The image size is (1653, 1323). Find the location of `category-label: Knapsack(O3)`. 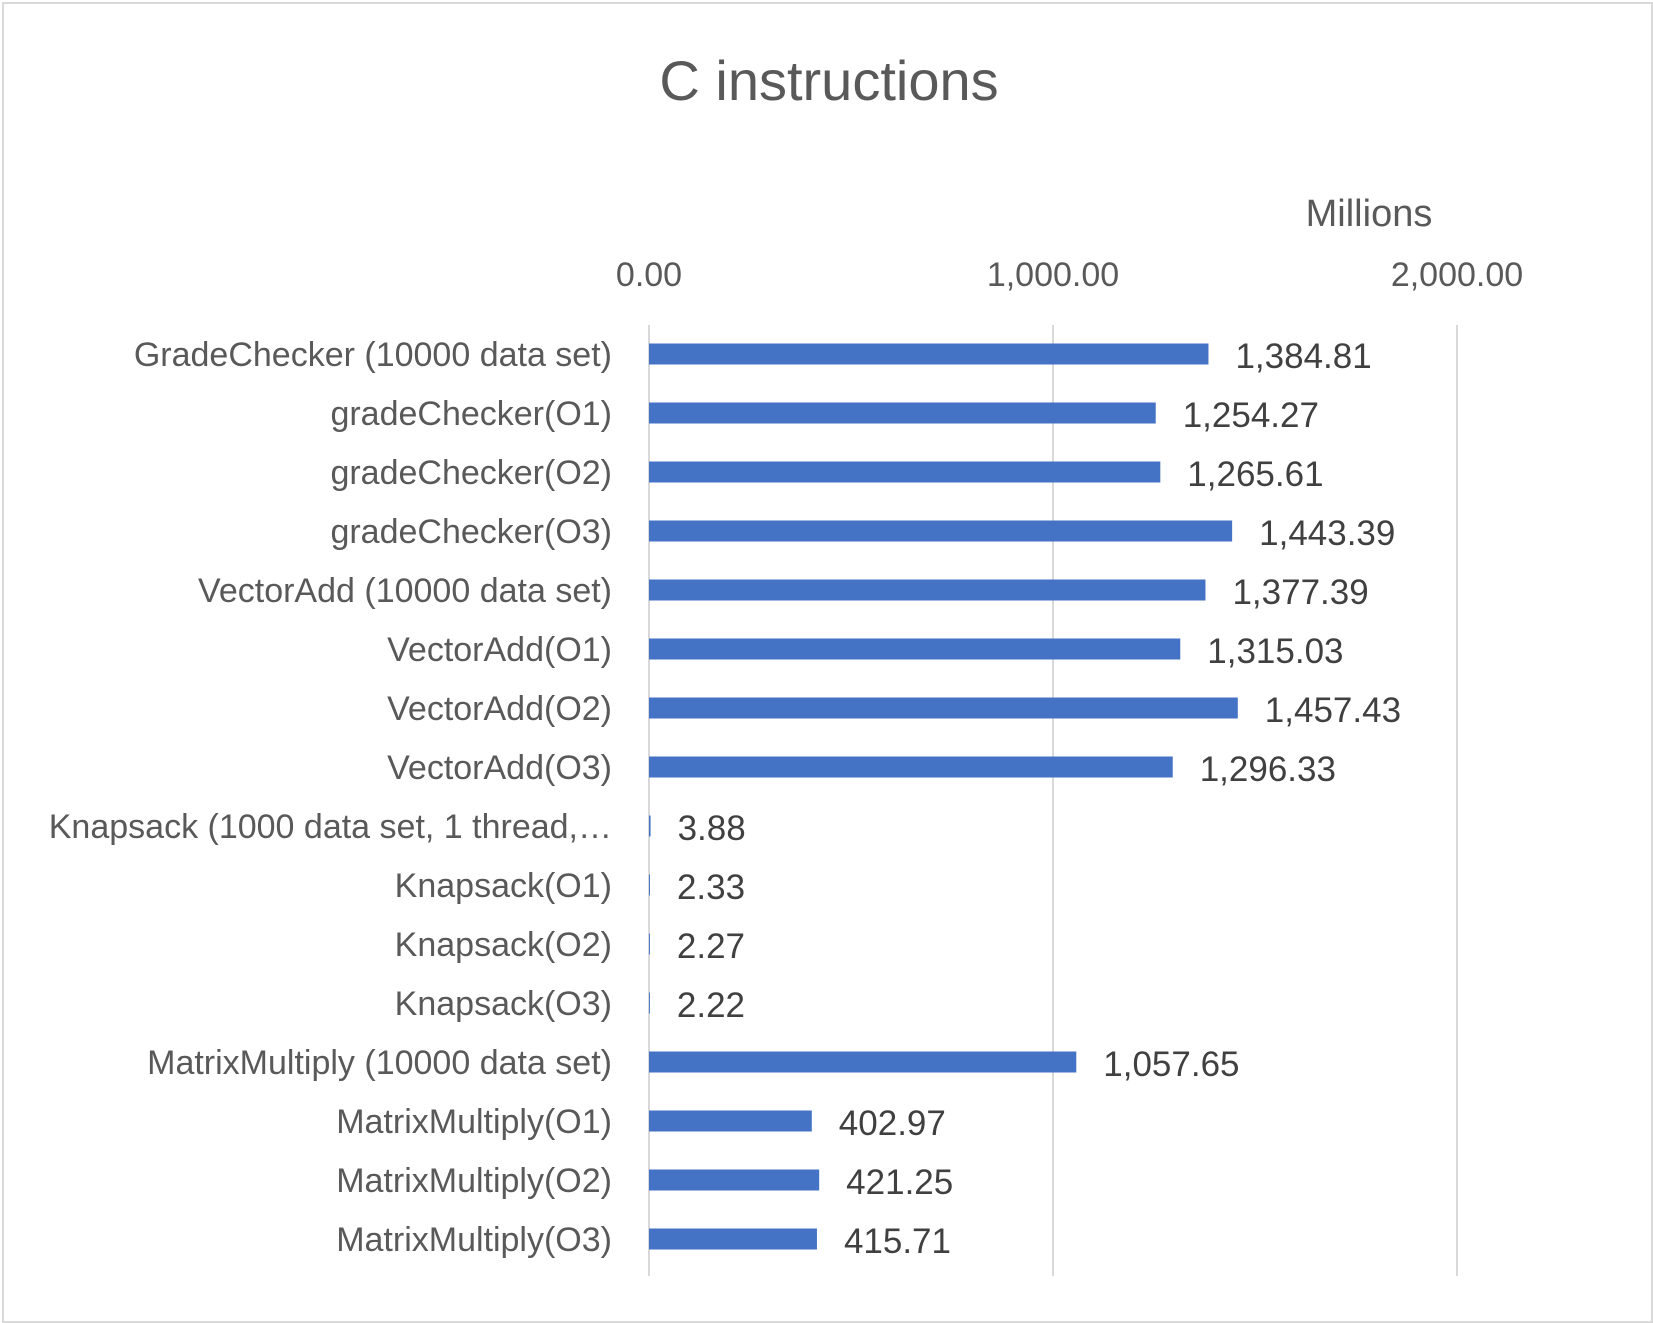

category-label: Knapsack(O3) is located at coordinates (503, 1004).